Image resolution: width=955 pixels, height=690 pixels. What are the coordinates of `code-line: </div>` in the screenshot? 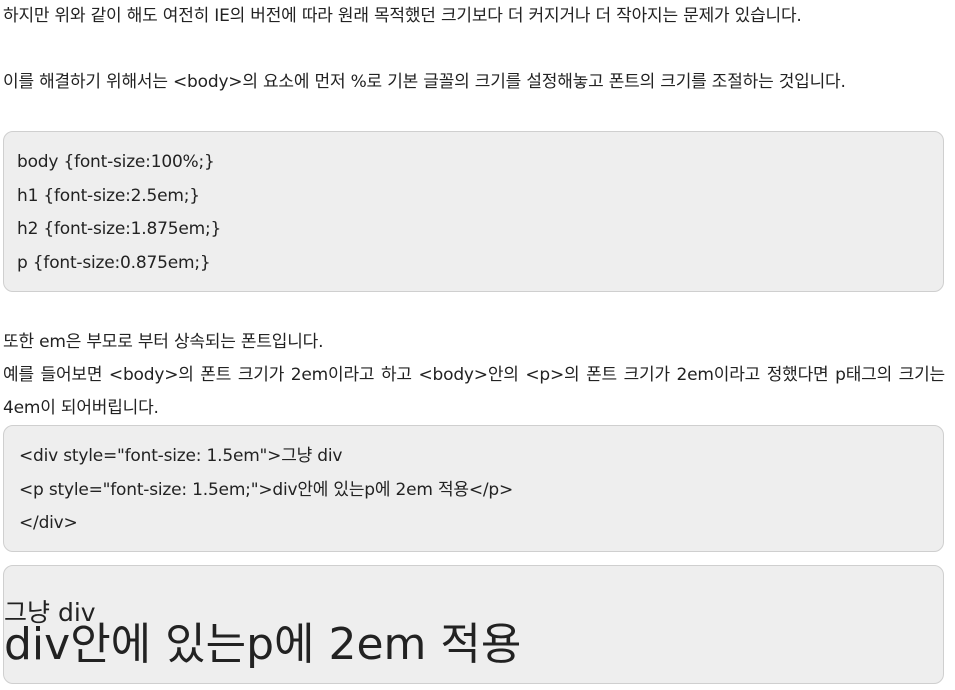 It's located at (48, 523).